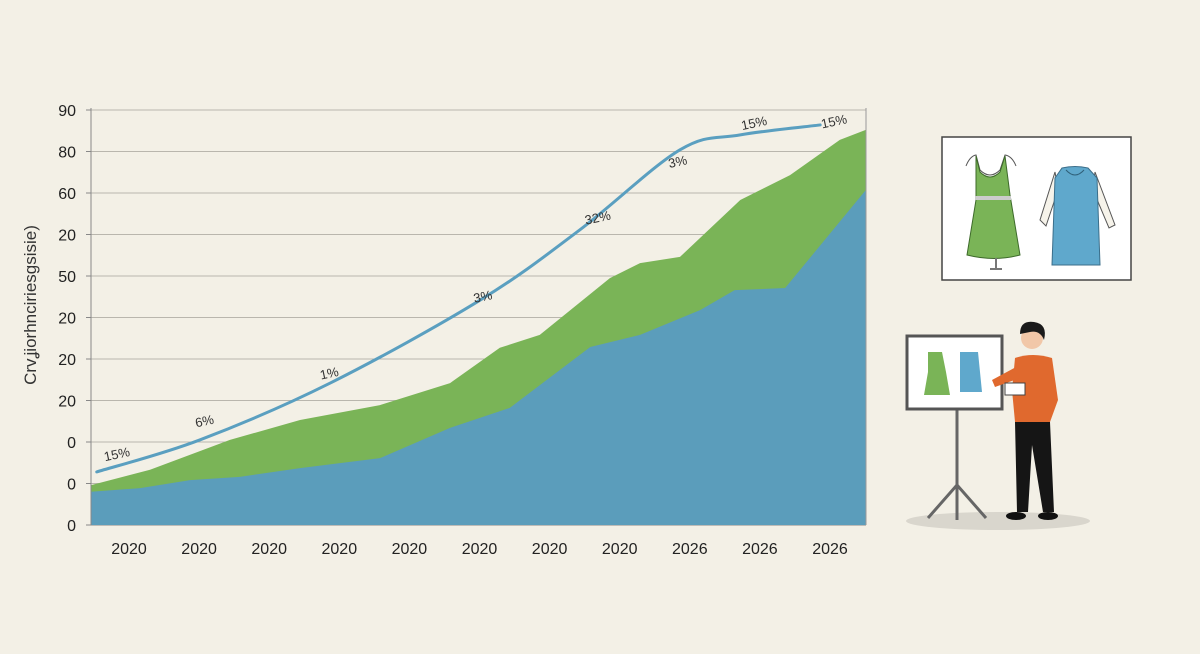 The width and height of the screenshot is (1200, 654). Describe the element at coordinates (67, 194) in the screenshot. I see `y-tick-label: 60` at that location.